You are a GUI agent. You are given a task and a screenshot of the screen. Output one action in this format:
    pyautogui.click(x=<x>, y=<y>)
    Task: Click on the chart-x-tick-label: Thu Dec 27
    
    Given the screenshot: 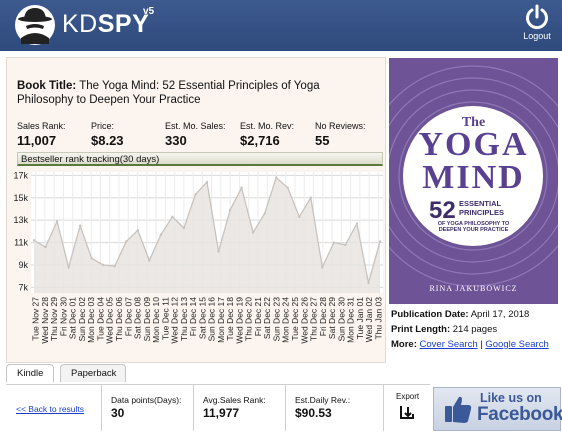 What is the action you would take?
    pyautogui.click(x=314, y=319)
    